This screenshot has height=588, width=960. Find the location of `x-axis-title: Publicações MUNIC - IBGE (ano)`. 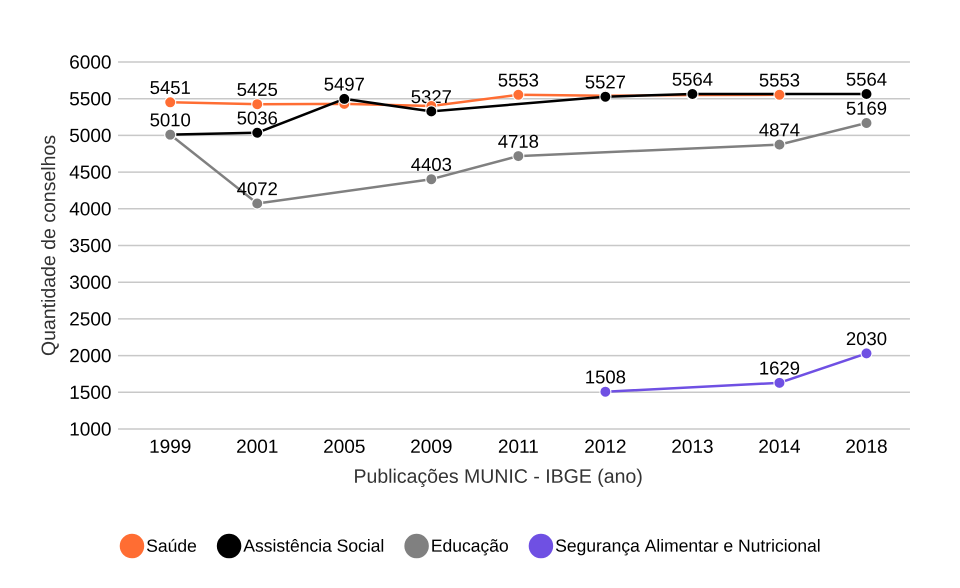

x-axis-title: Publicações MUNIC - IBGE (ano) is located at coordinates (498, 477).